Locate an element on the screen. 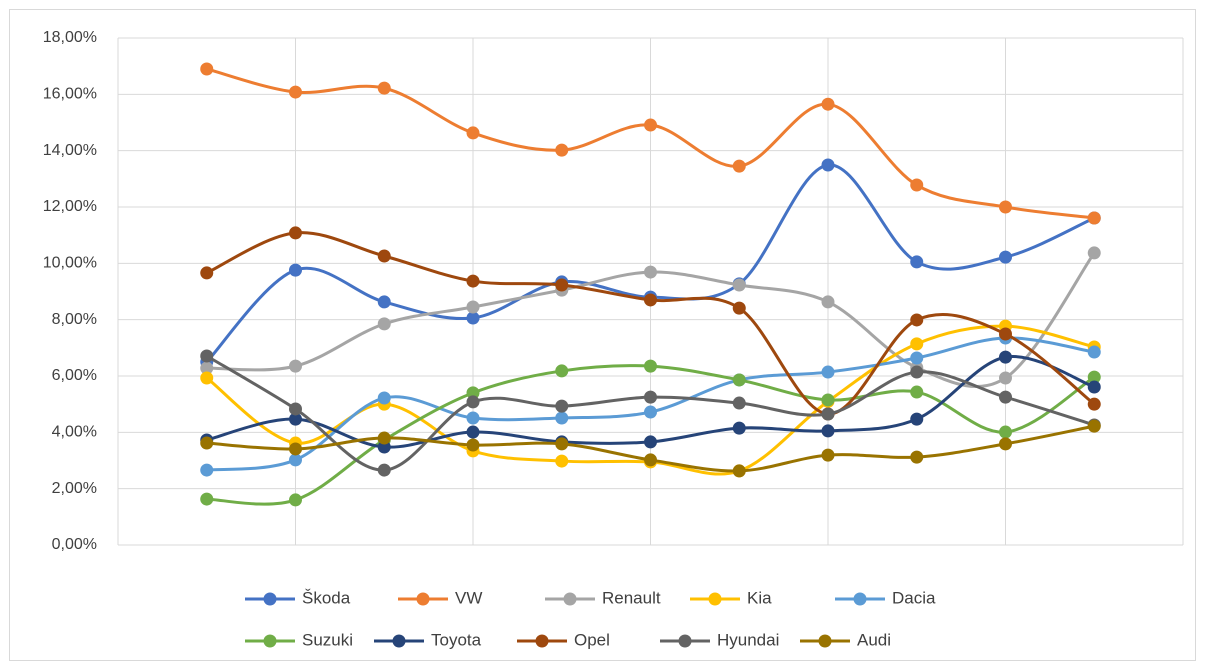  y-tick-label: 16,00% is located at coordinates (70, 94).